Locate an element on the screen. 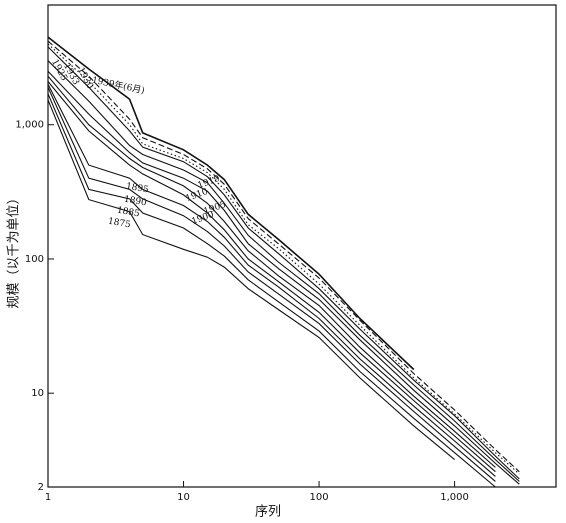 The height and width of the screenshot is (523, 566). y-tick-label: 100 is located at coordinates (34, 259).